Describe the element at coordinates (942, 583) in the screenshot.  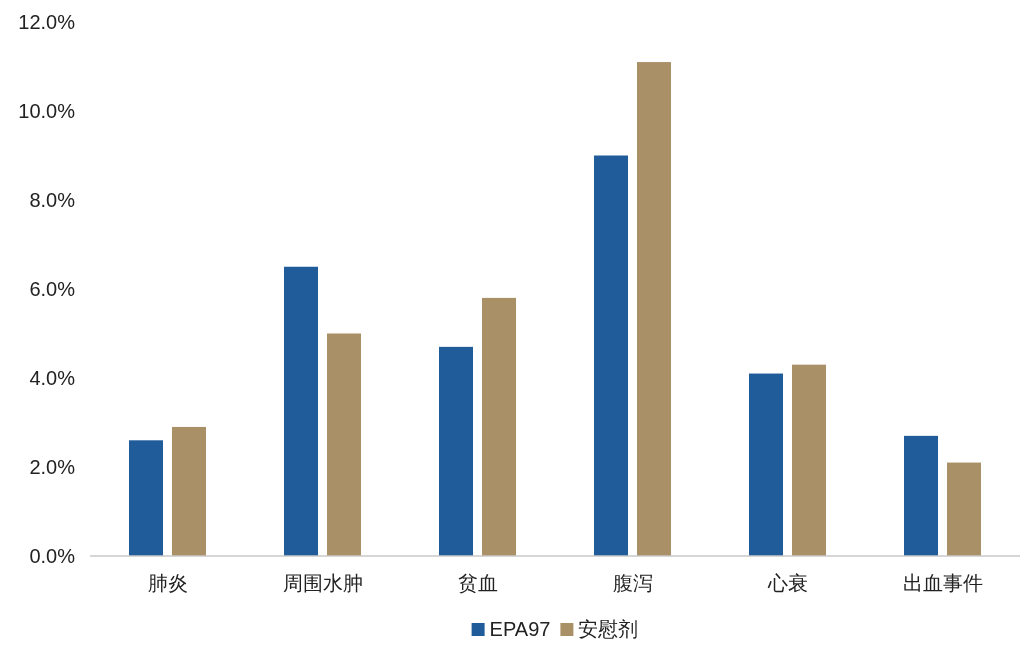
I see `x-tick-label: 出血事件` at that location.